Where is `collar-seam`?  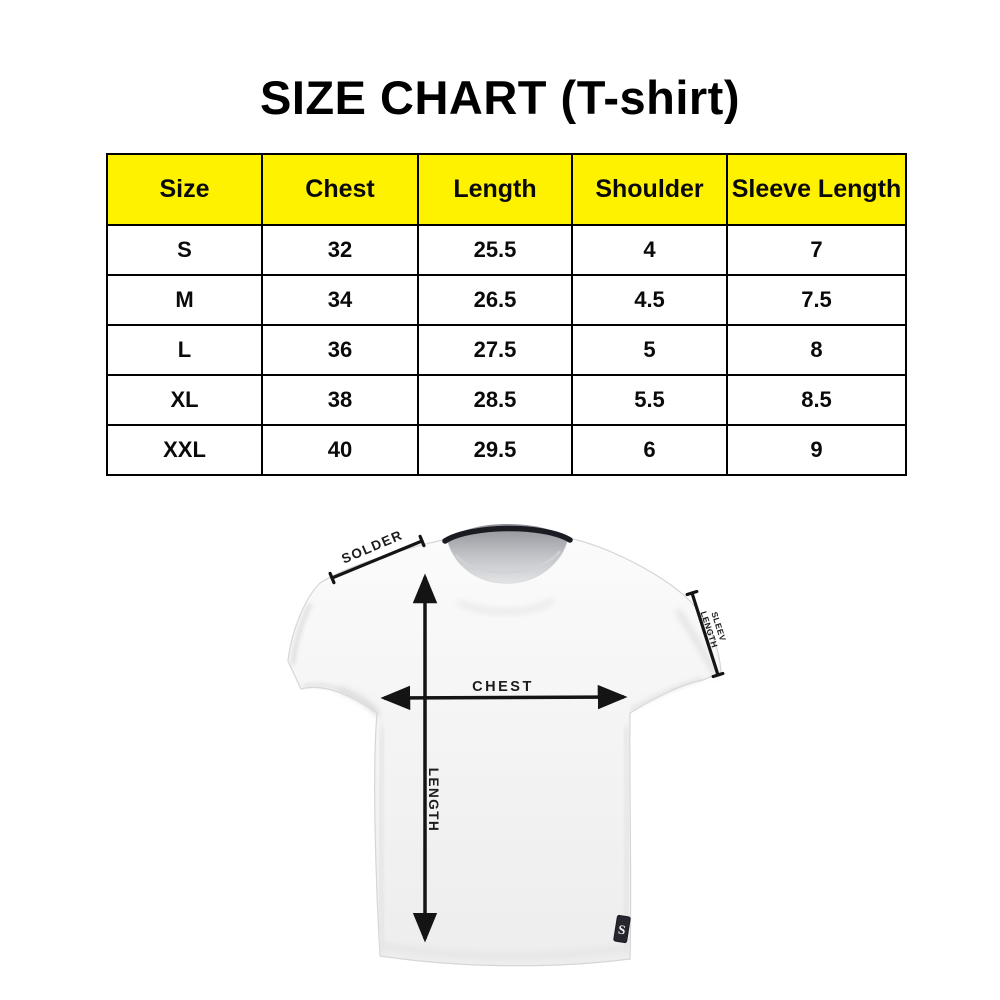 collar-seam is located at coordinates (508, 562).